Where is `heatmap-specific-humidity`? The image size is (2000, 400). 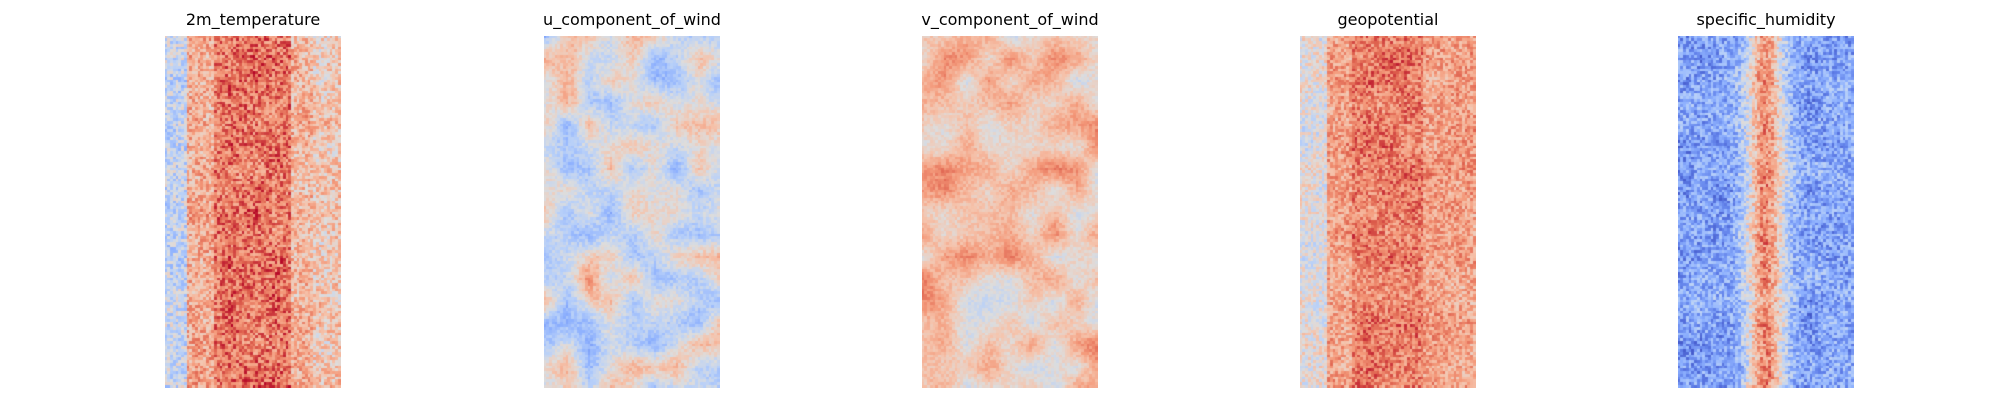 heatmap-specific-humidity is located at coordinates (1766, 212).